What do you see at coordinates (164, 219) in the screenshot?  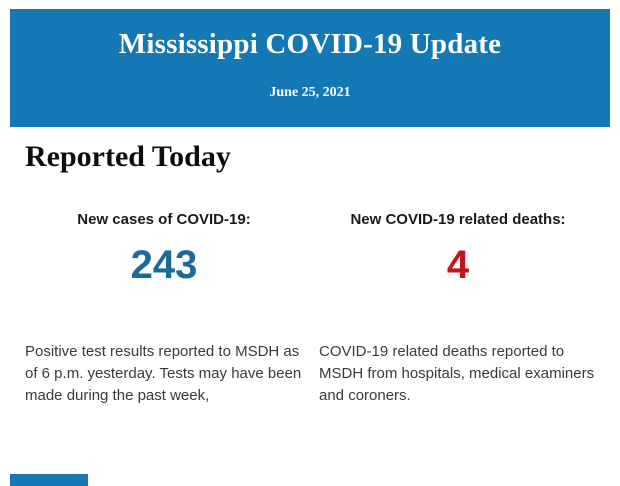 I see `new-cases-label: New cases of COVID-19:` at bounding box center [164, 219].